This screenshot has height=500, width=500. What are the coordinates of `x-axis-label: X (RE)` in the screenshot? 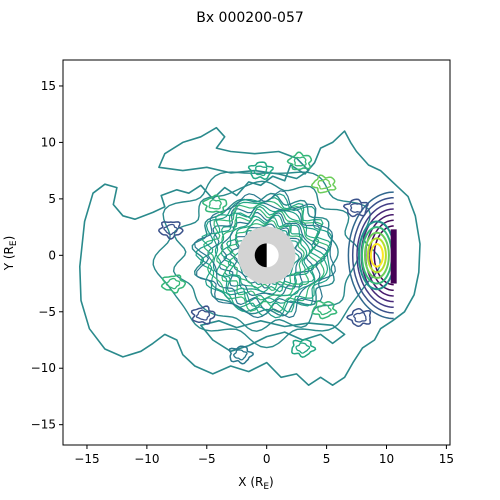 It's located at (255, 483).